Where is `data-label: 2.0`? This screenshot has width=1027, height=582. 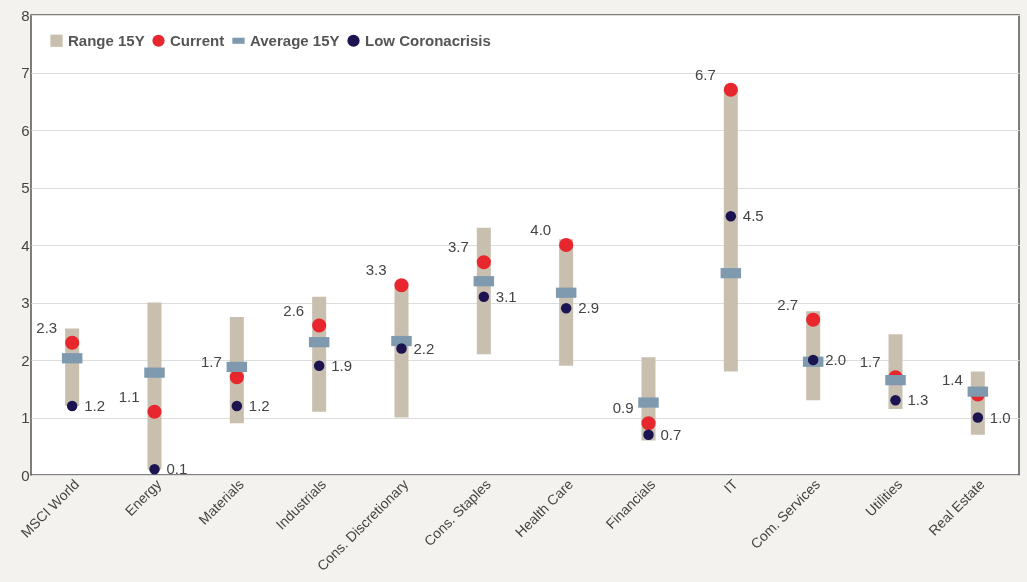
data-label: 2.0 is located at coordinates (836, 359).